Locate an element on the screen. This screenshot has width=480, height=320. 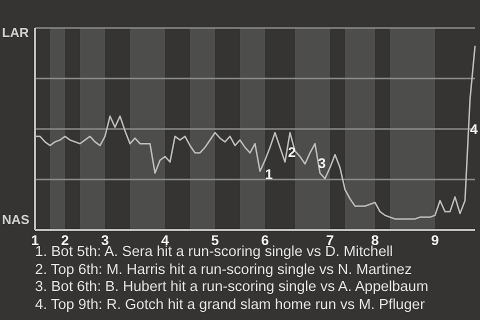
text: LAR is located at coordinates (15, 32).